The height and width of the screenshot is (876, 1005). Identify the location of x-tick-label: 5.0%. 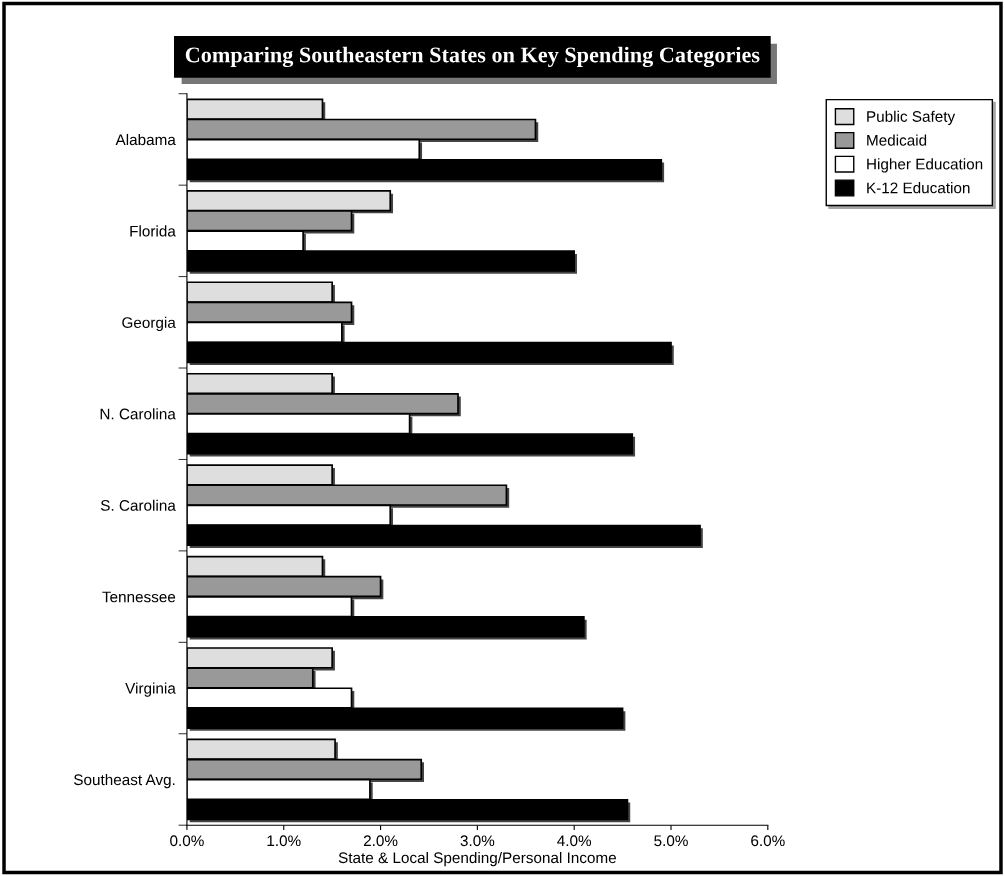
(671, 841).